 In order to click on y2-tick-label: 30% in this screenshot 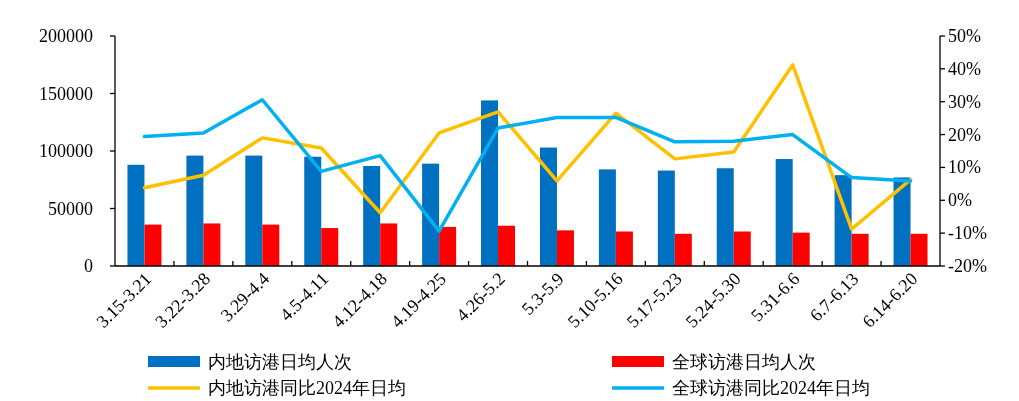, I will do `click(964, 101)`.